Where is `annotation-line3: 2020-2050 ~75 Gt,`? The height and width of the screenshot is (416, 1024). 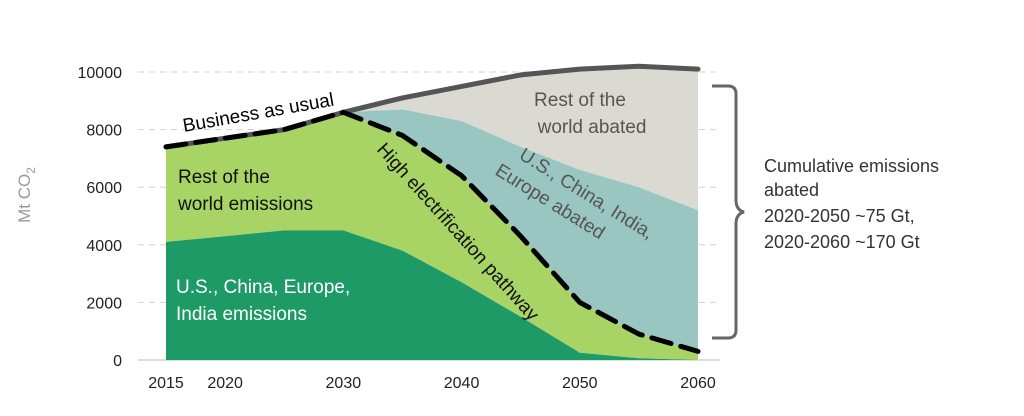 annotation-line3: 2020-2050 ~75 Gt, is located at coordinates (839, 216).